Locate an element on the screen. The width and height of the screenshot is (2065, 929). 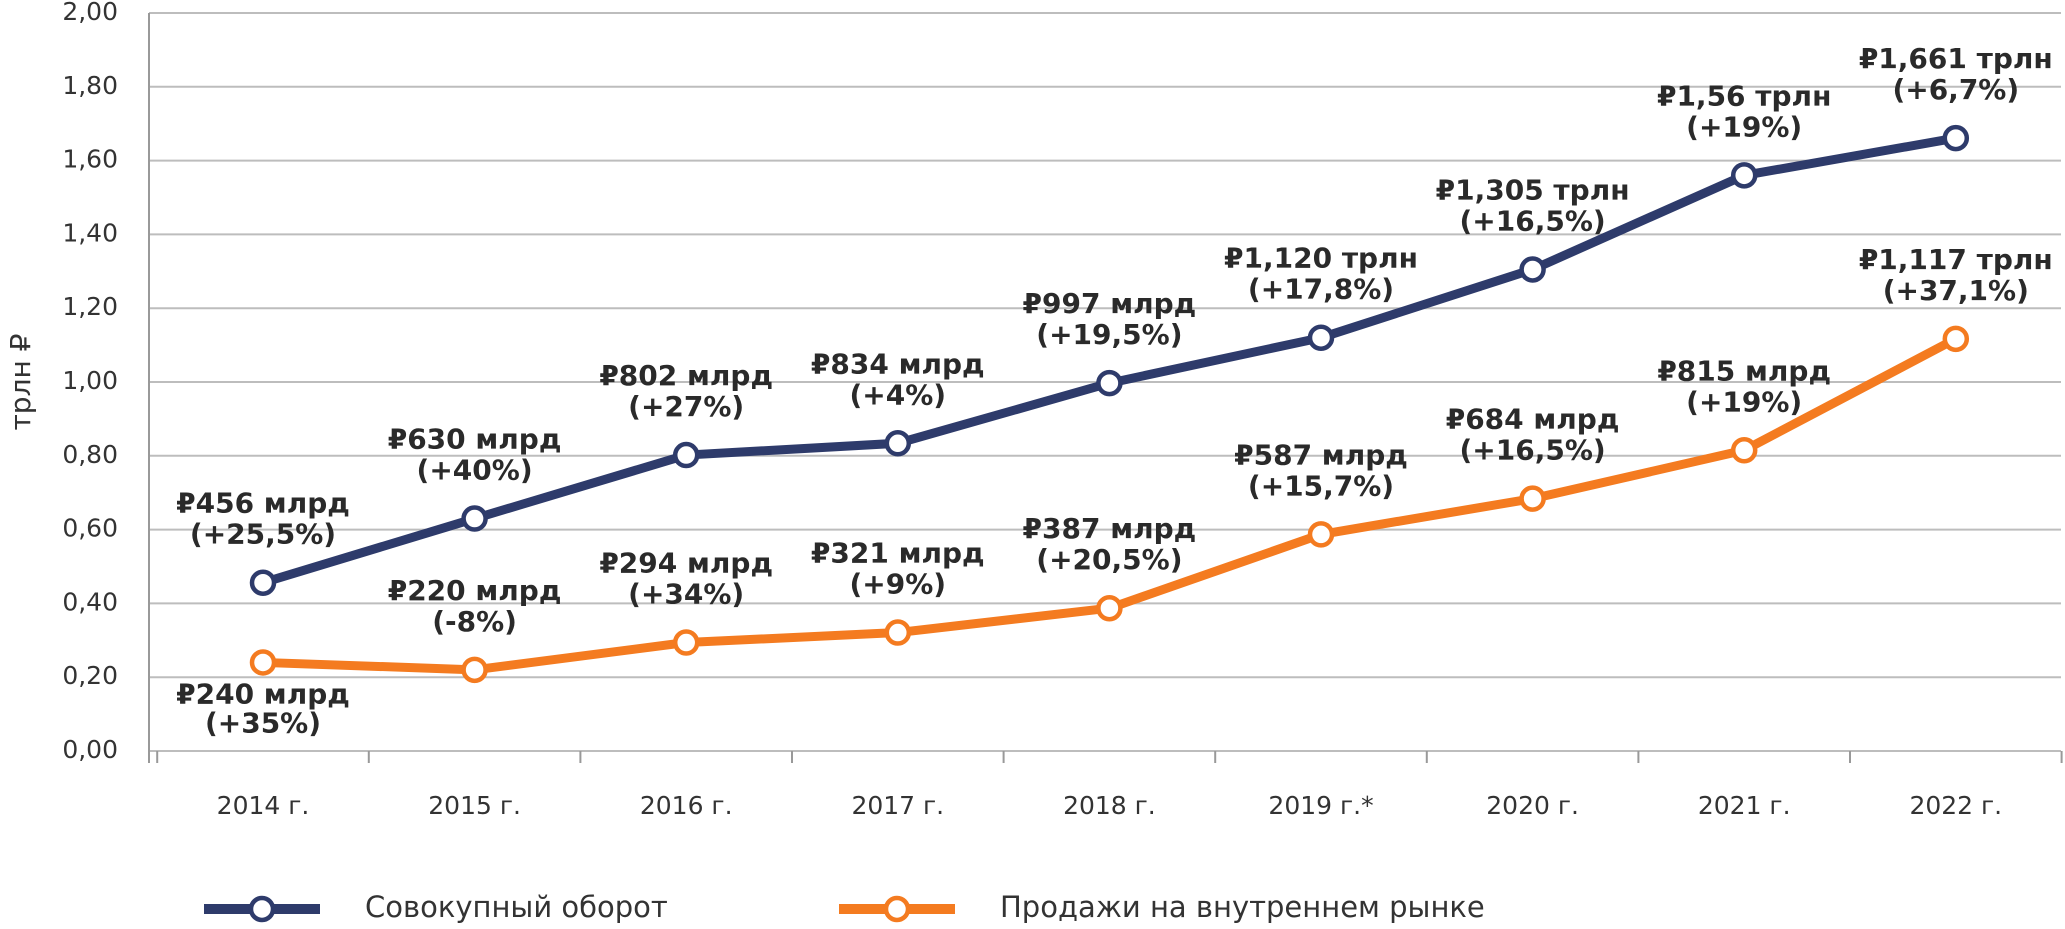
y-axis-label: трлн ₽ is located at coordinates (20, 381).